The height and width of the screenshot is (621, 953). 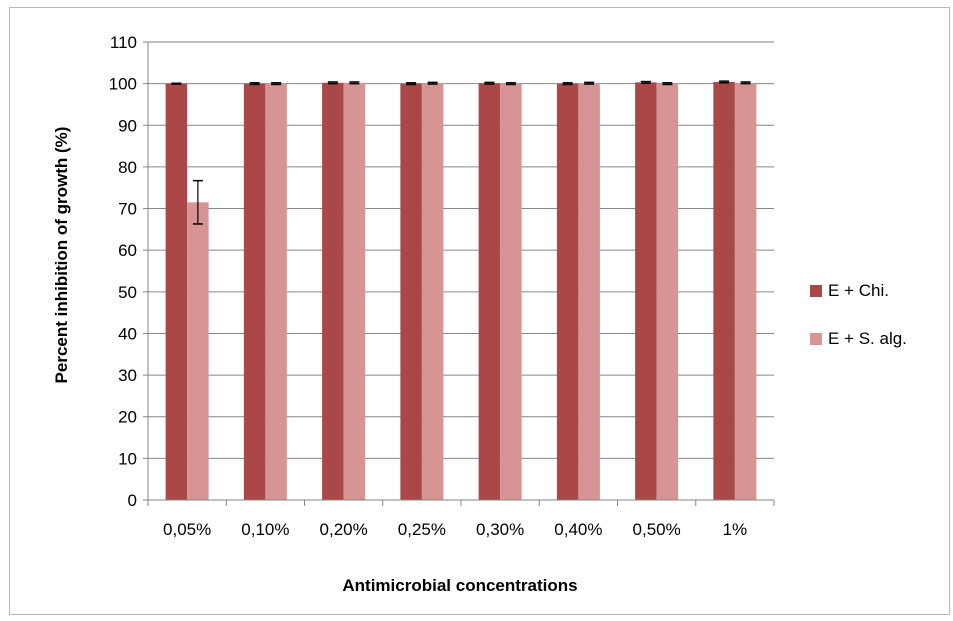 What do you see at coordinates (61, 255) in the screenshot?
I see `y-axis-title: Percent inhibition of growth (%)` at bounding box center [61, 255].